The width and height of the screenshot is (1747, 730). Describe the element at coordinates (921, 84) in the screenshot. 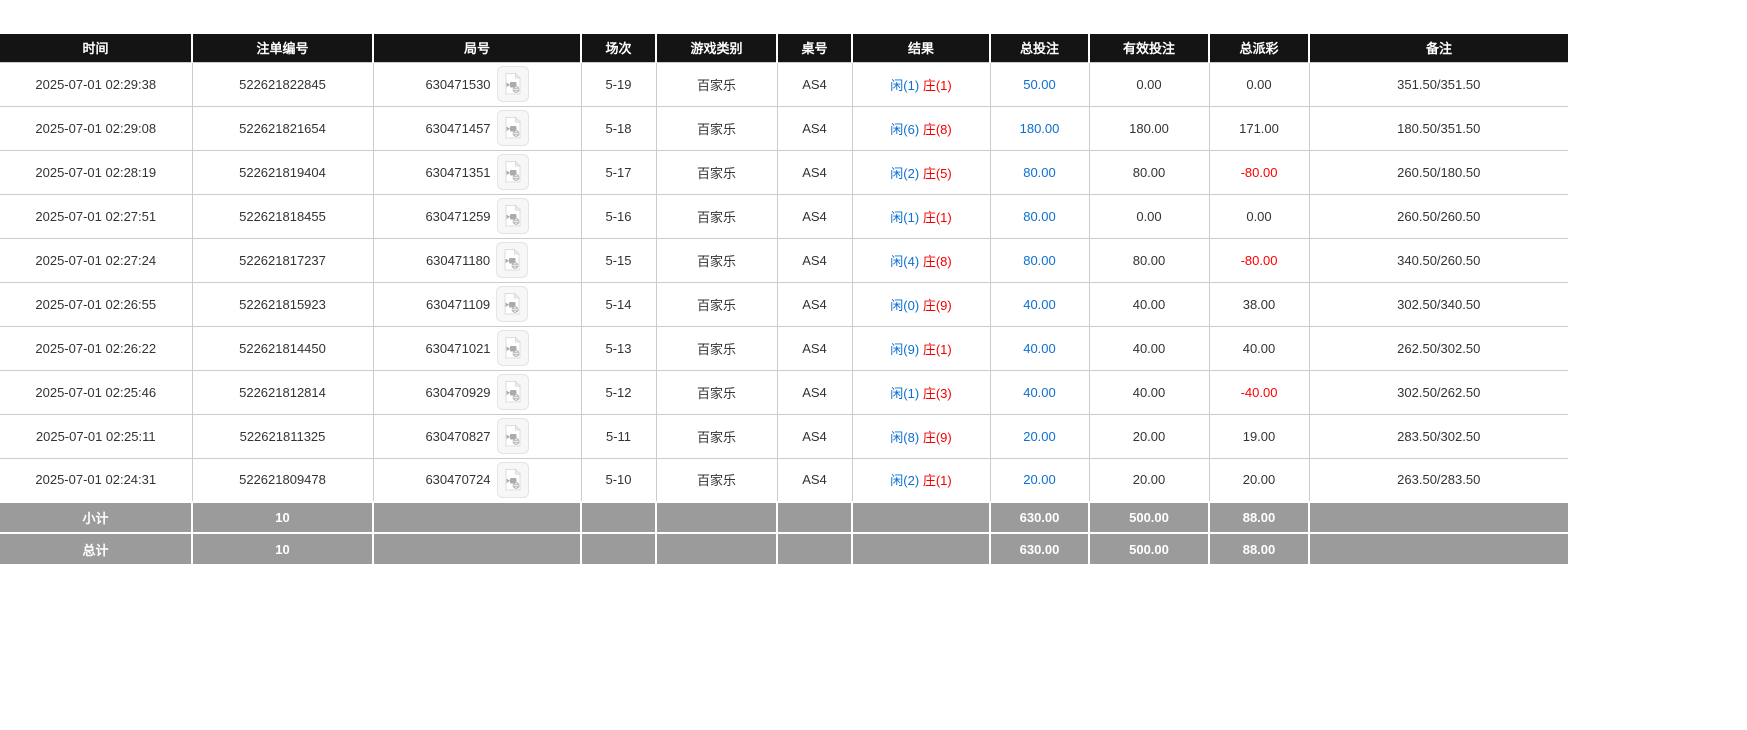

I see `cell-result: 闲(1) 庄(1)` at that location.